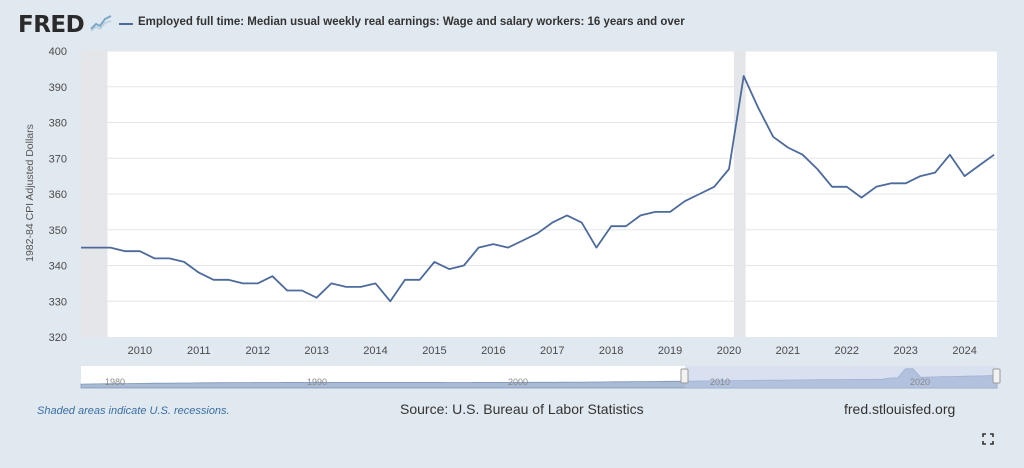  Describe the element at coordinates (375, 351) in the screenshot. I see `x-tick-label: 2014` at that location.